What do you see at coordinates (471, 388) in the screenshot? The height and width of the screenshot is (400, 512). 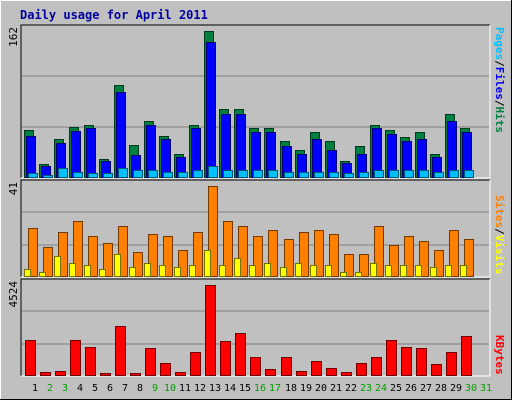 I see `day-label: 30` at bounding box center [471, 388].